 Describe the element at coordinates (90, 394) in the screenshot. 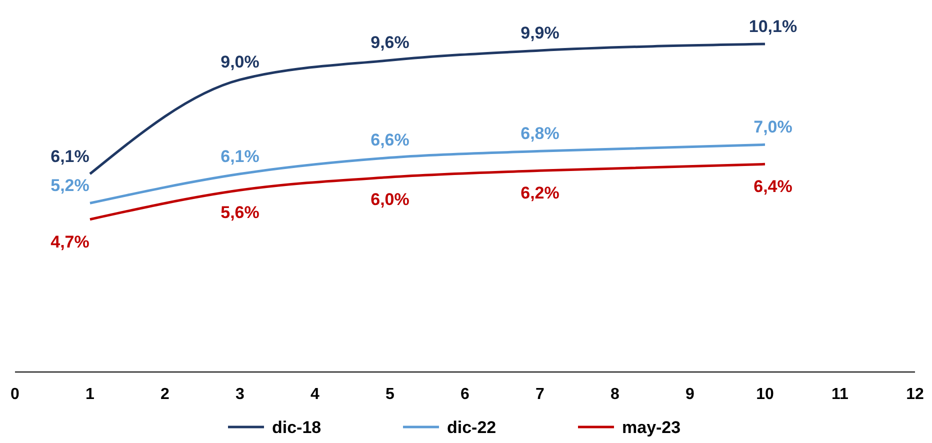

I see `x-tick-label: 1` at that location.